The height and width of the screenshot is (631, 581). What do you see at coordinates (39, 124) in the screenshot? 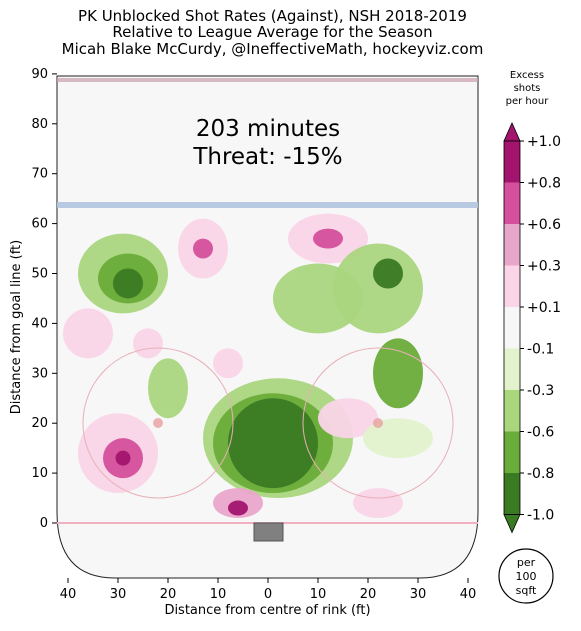
I see `y-tick-label: 80` at bounding box center [39, 124].